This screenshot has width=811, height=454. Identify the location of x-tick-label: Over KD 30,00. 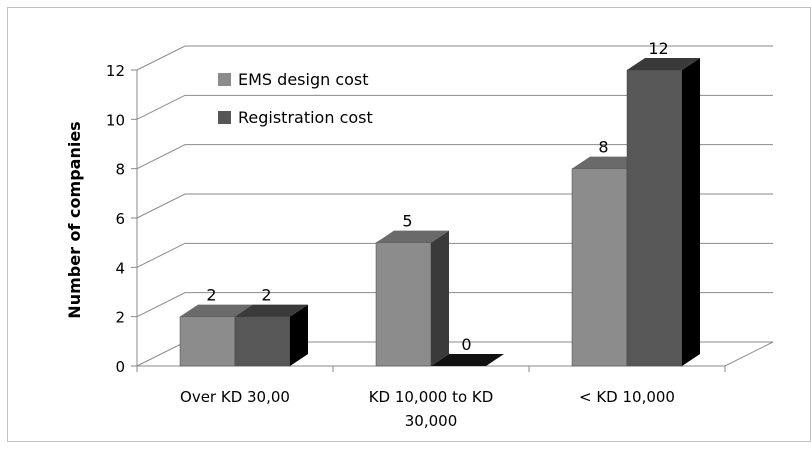
(235, 397).